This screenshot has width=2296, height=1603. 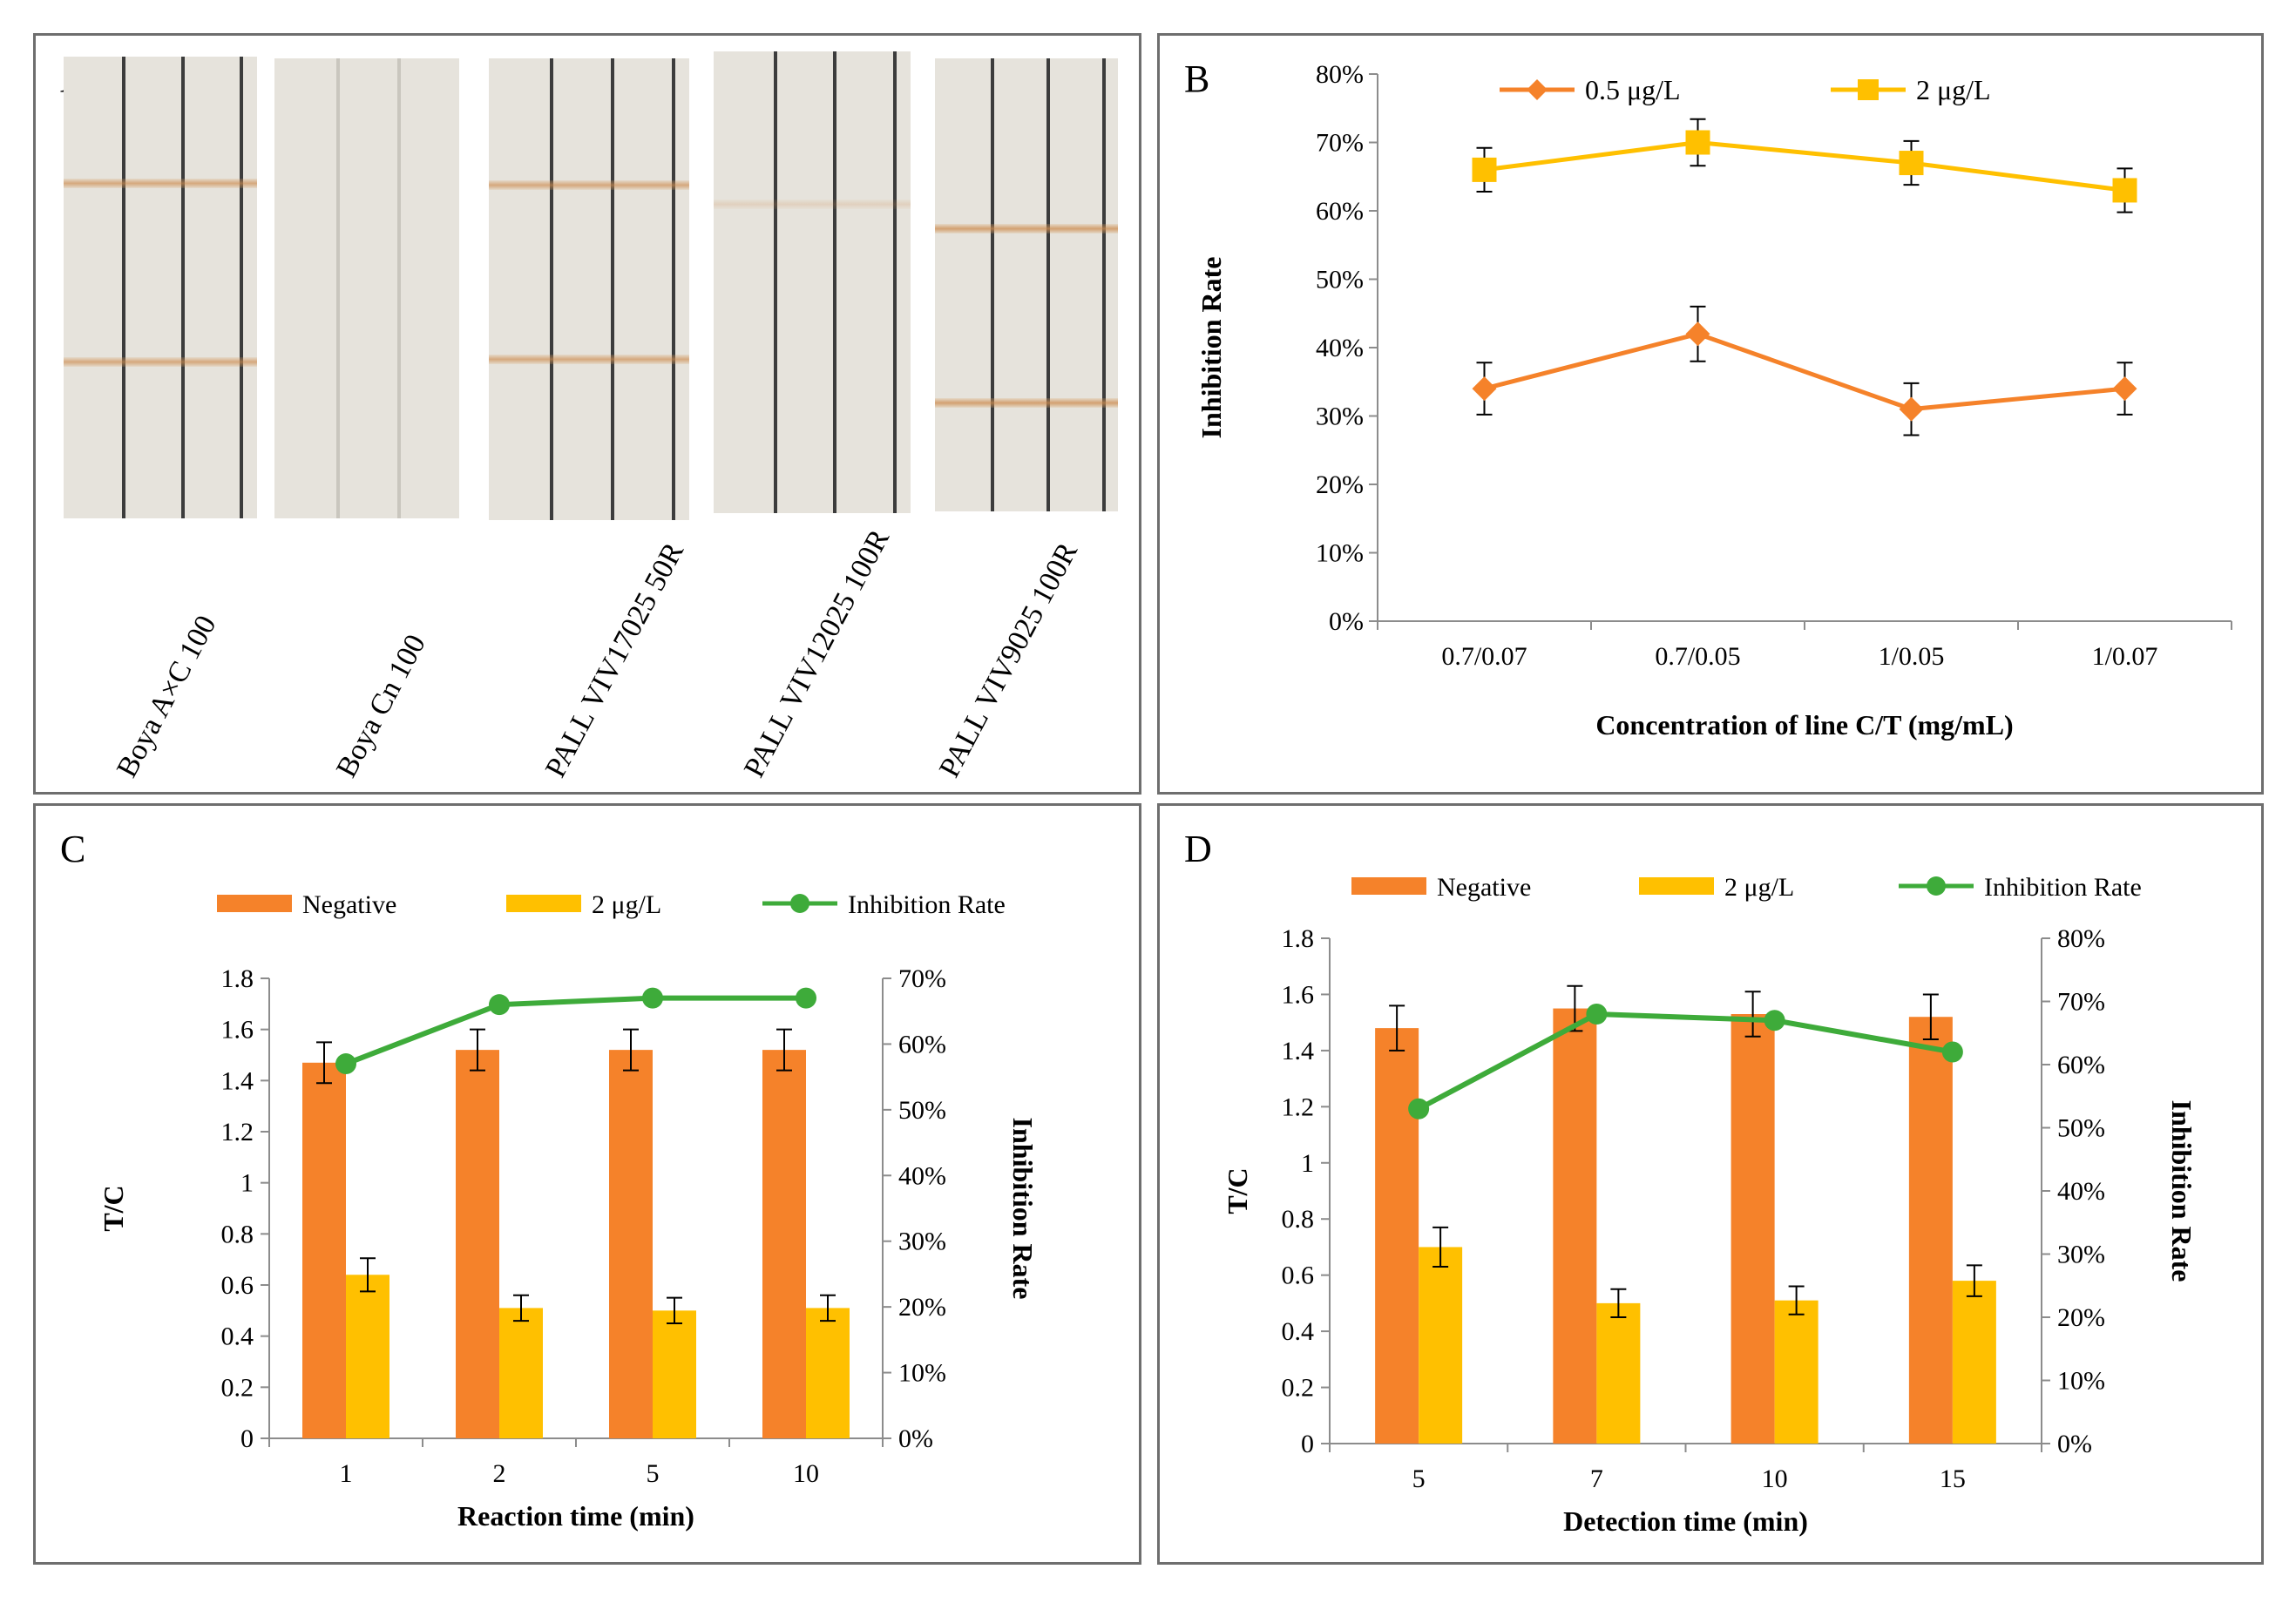 What do you see at coordinates (247, 1438) in the screenshot?
I see `y-tick-label: 0` at bounding box center [247, 1438].